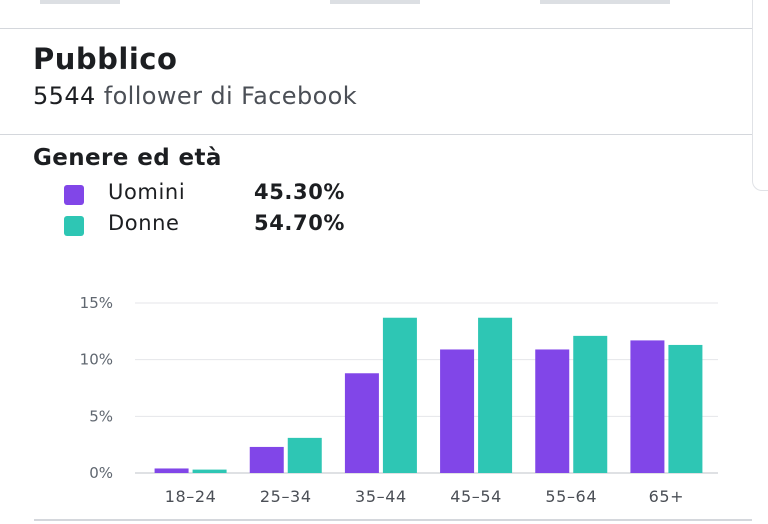 This screenshot has height=524, width=768. Describe the element at coordinates (286, 496) in the screenshot. I see `x-category-label: 25–34` at that location.